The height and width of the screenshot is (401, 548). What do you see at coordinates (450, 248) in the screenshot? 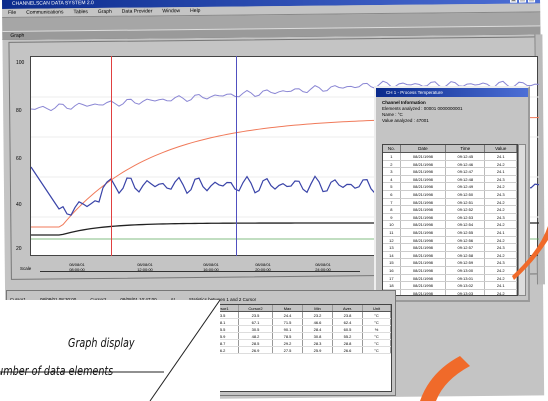
I see `table-row: 13 08/21/1998 09:12:57 24.3` at bounding box center [450, 248].